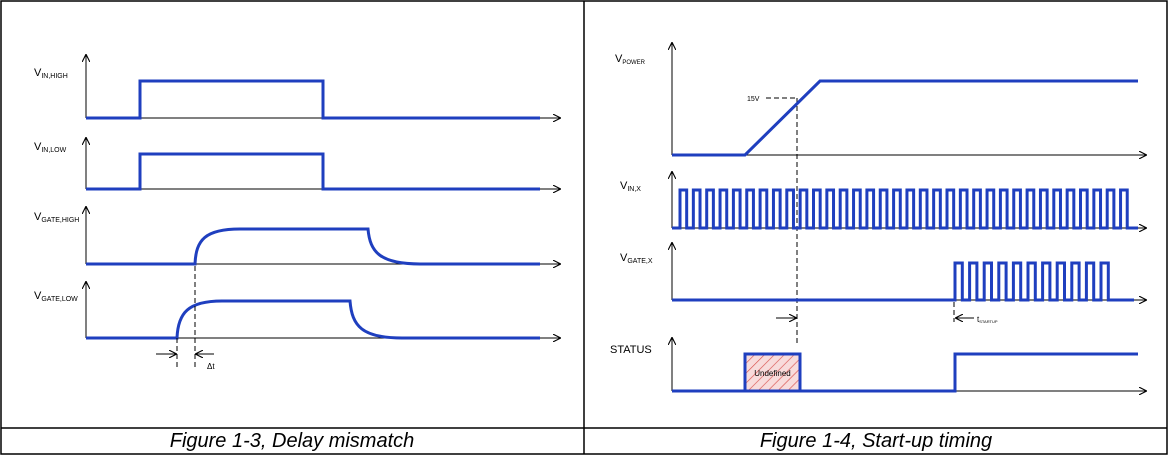 The width and height of the screenshot is (1168, 455). I want to click on label-delta-t: Δt, so click(211, 366).